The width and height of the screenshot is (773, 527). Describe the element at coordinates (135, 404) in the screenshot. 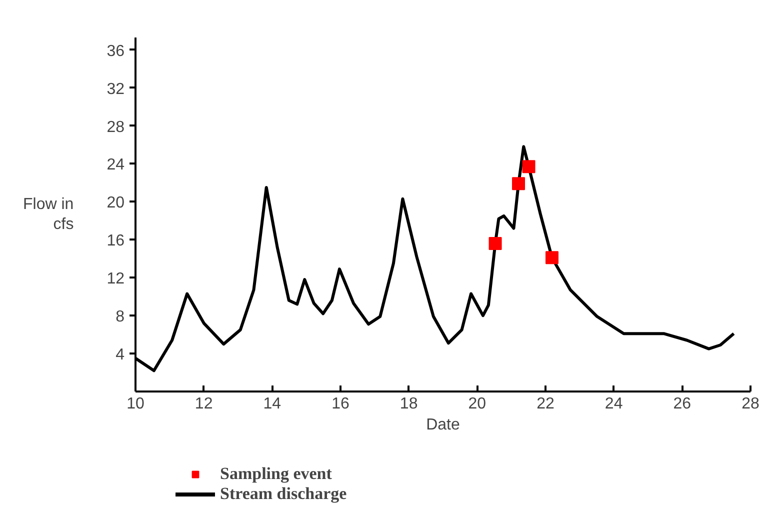

I see `x-tick-label: 10` at that location.